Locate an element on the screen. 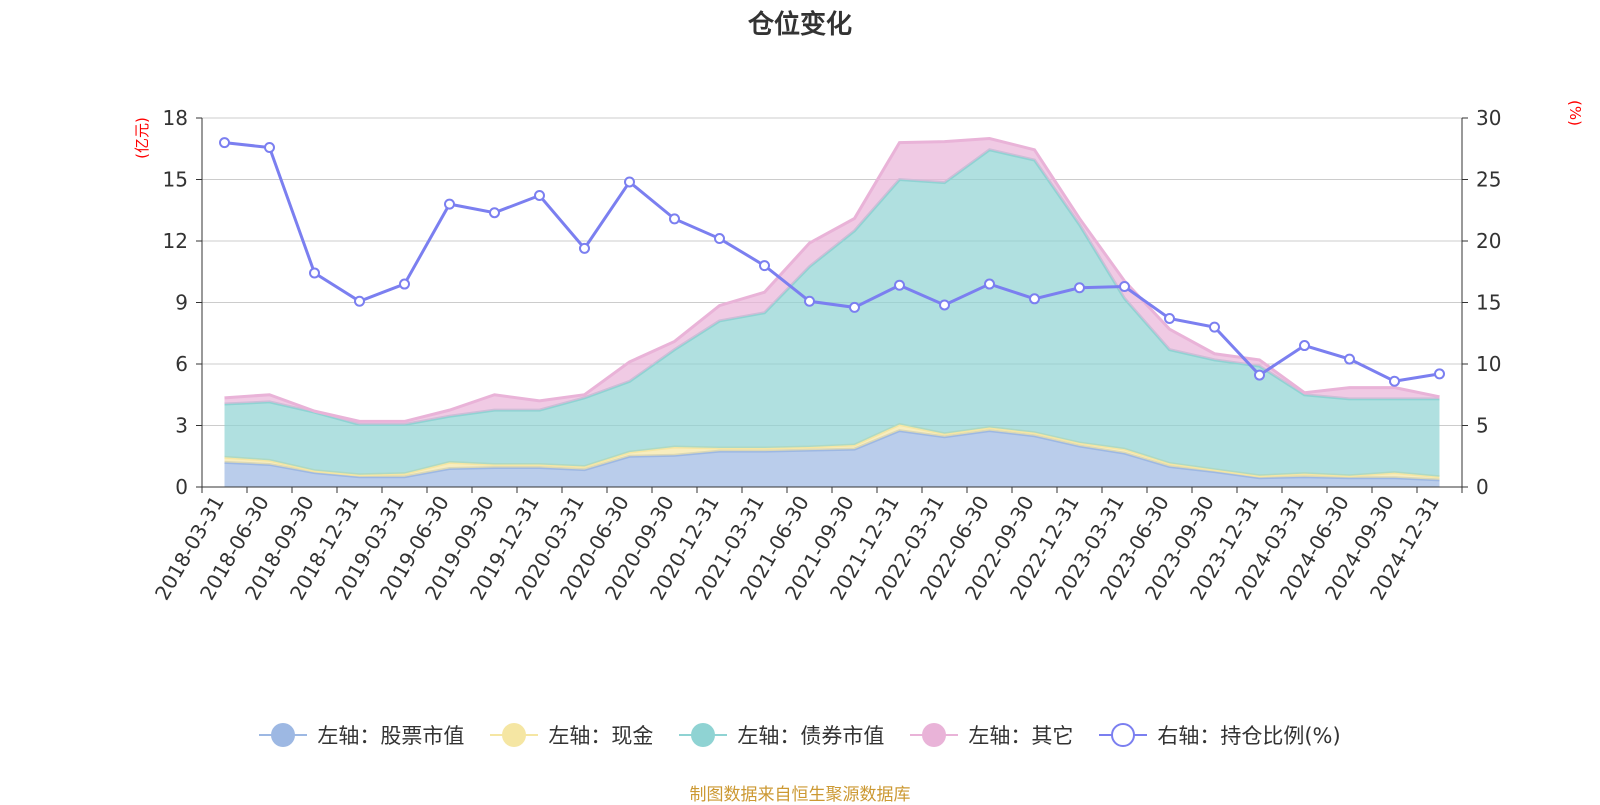 Image resolution: width=1600 pixels, height=805 pixels. legend-item-other: 左轴：其它 is located at coordinates (991, 735).